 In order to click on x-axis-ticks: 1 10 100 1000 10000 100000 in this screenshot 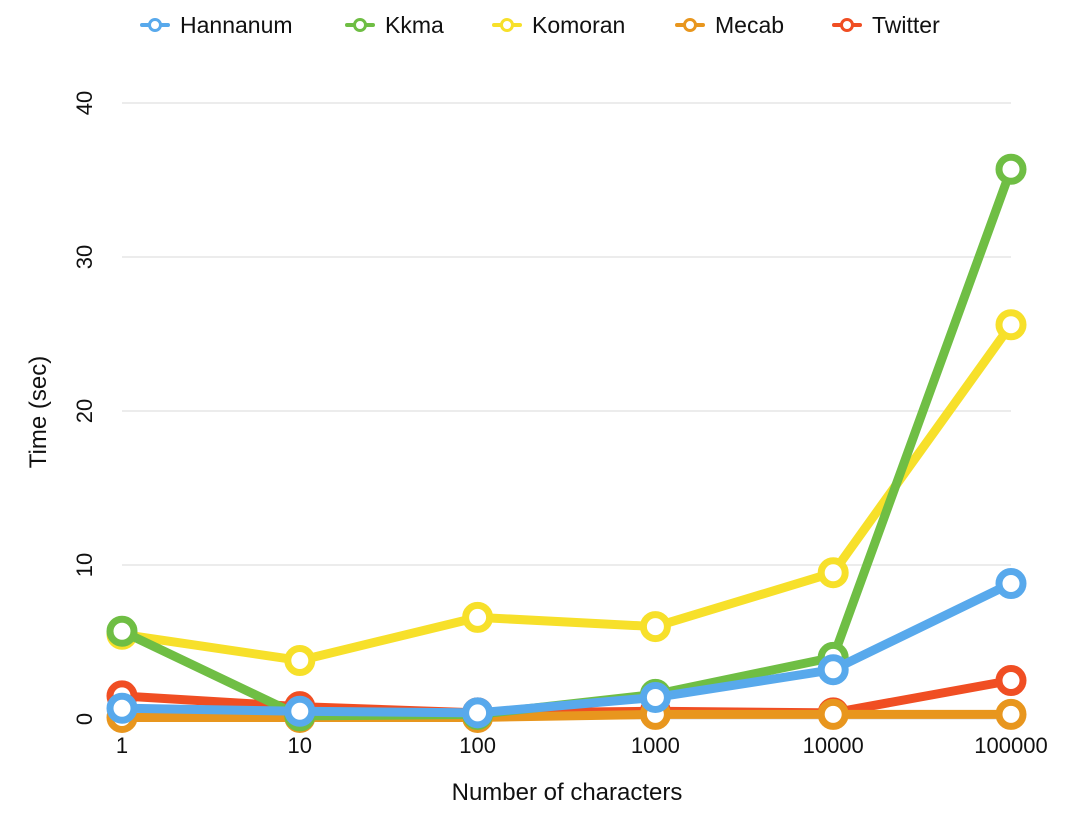, I will do `click(582, 745)`.